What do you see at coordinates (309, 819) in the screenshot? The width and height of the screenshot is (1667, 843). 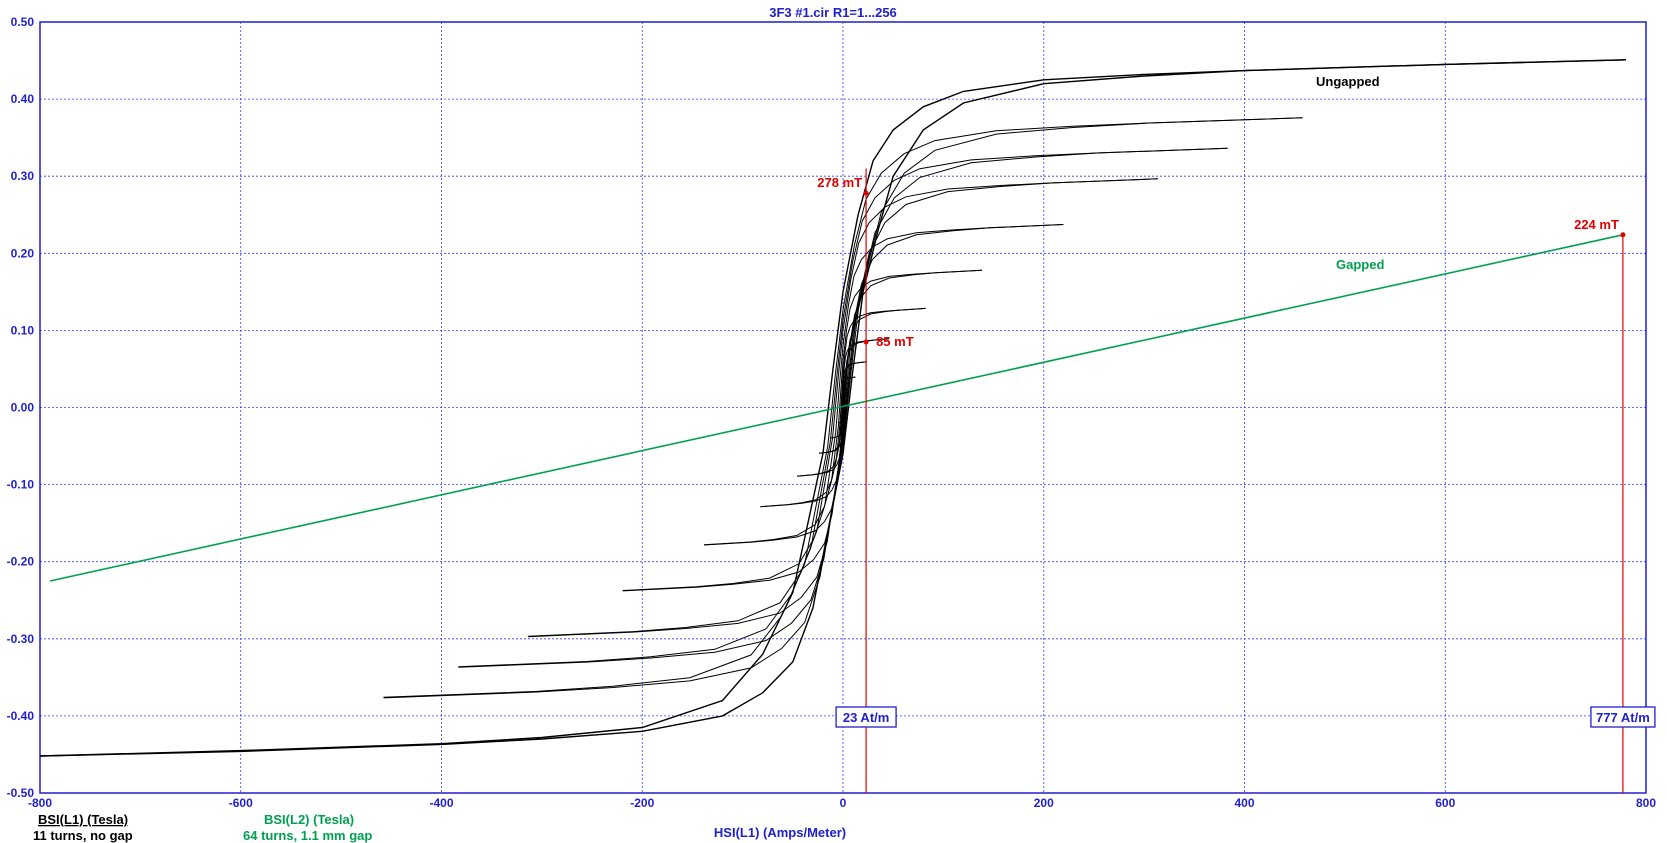 I see `legend-series-2-name: BSI(L2) (Tesla)` at bounding box center [309, 819].